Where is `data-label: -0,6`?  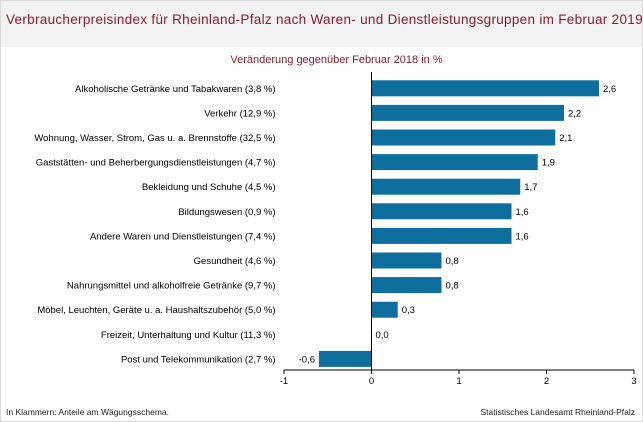
data-label: -0,6 is located at coordinates (307, 359).